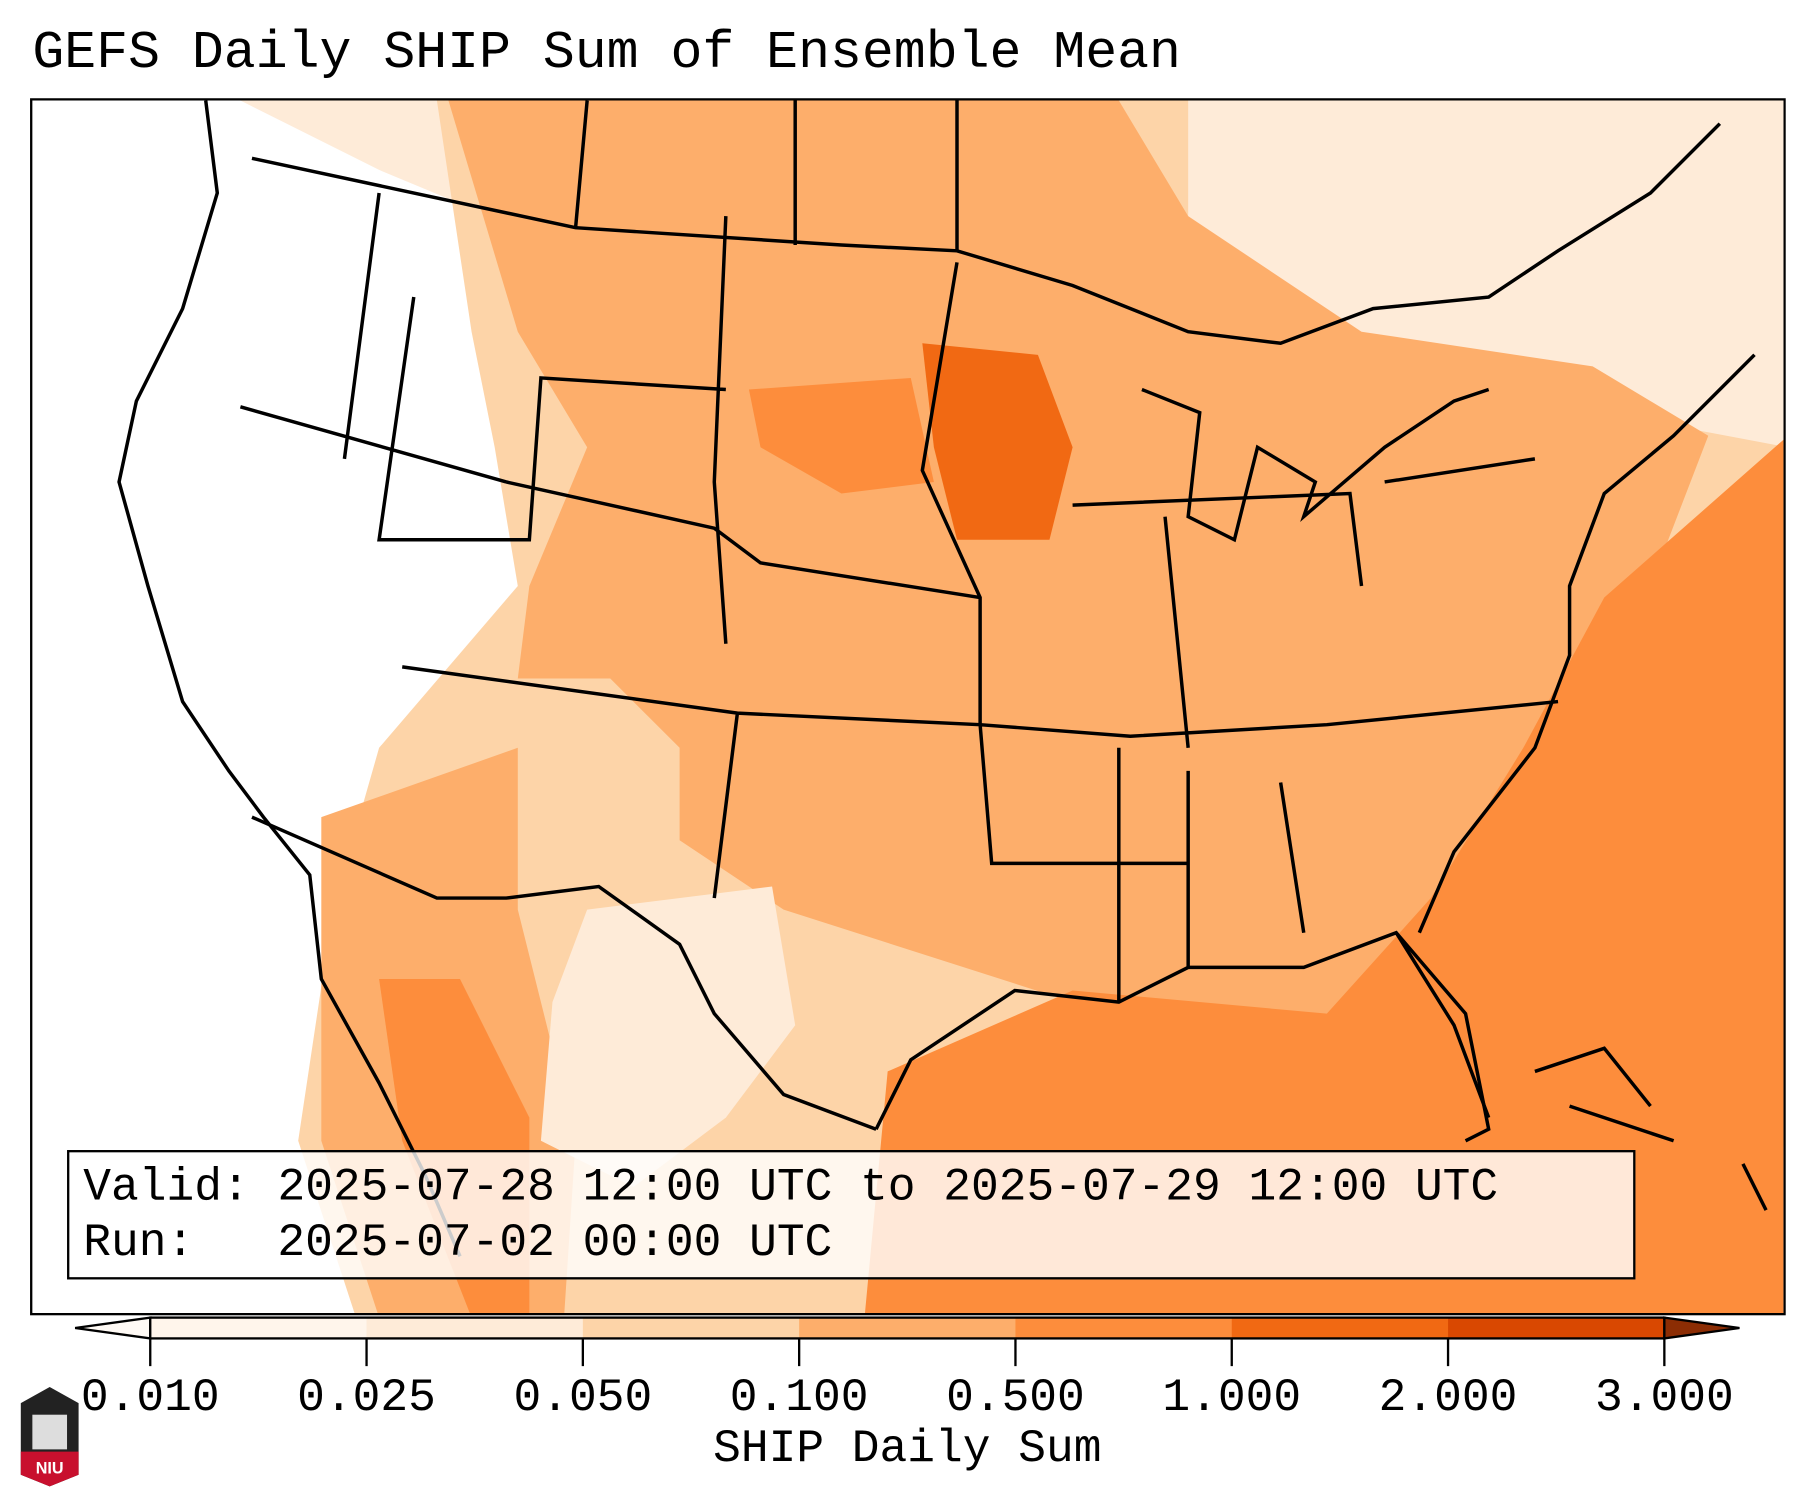 This screenshot has width=1803, height=1500. Describe the element at coordinates (555, 1244) in the screenshot. I see `run-time: 2025-07-02 00:00 UTC` at that location.